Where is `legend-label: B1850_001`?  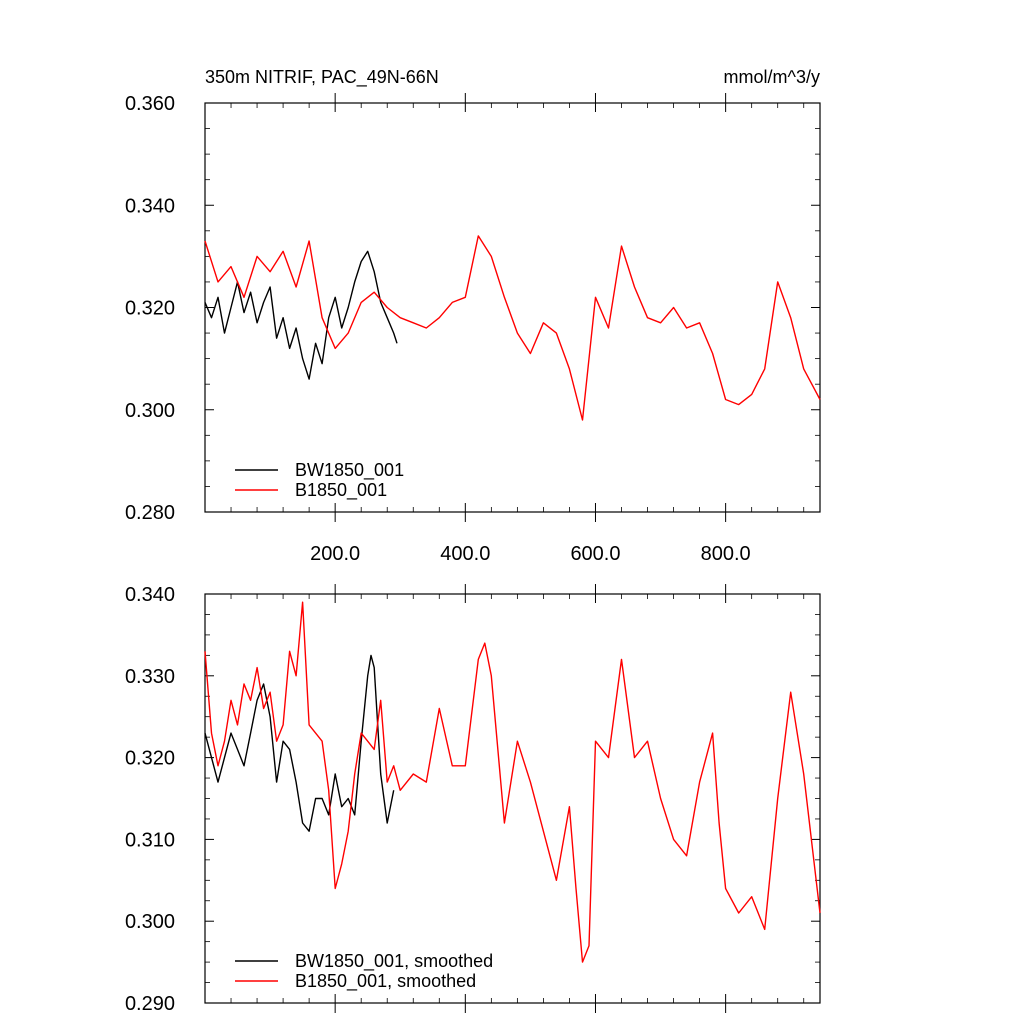 legend-label: B1850_001 is located at coordinates (341, 490).